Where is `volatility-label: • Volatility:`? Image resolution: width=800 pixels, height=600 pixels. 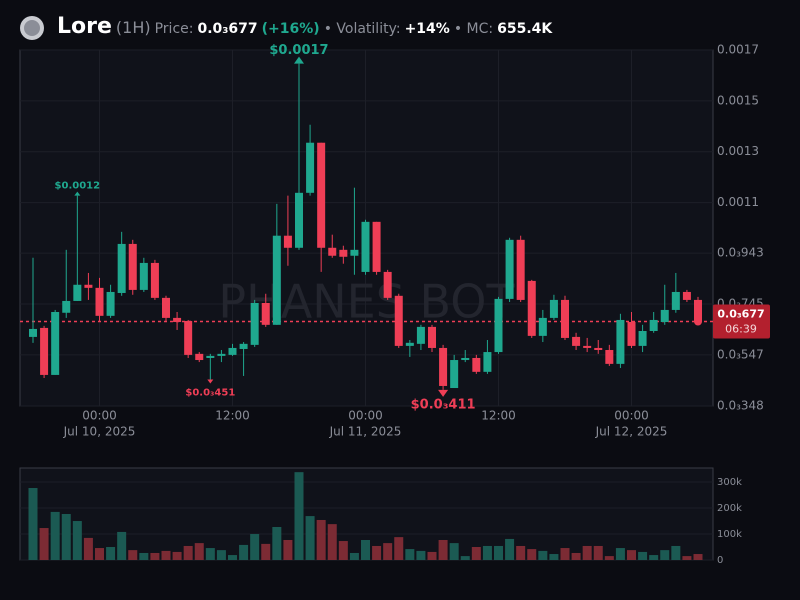
volatility-label: • Volatility: is located at coordinates (362, 29).